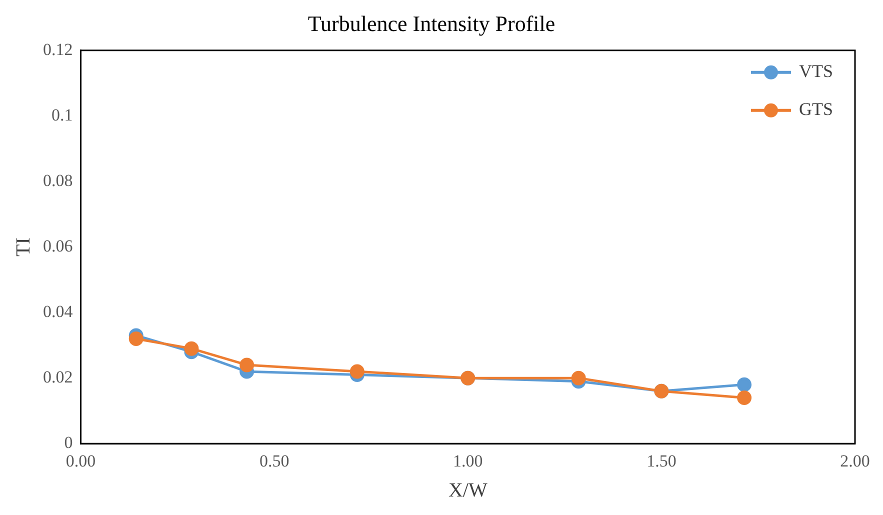  Describe the element at coordinates (468, 460) in the screenshot. I see `x-tick-label: 1.00` at that location.